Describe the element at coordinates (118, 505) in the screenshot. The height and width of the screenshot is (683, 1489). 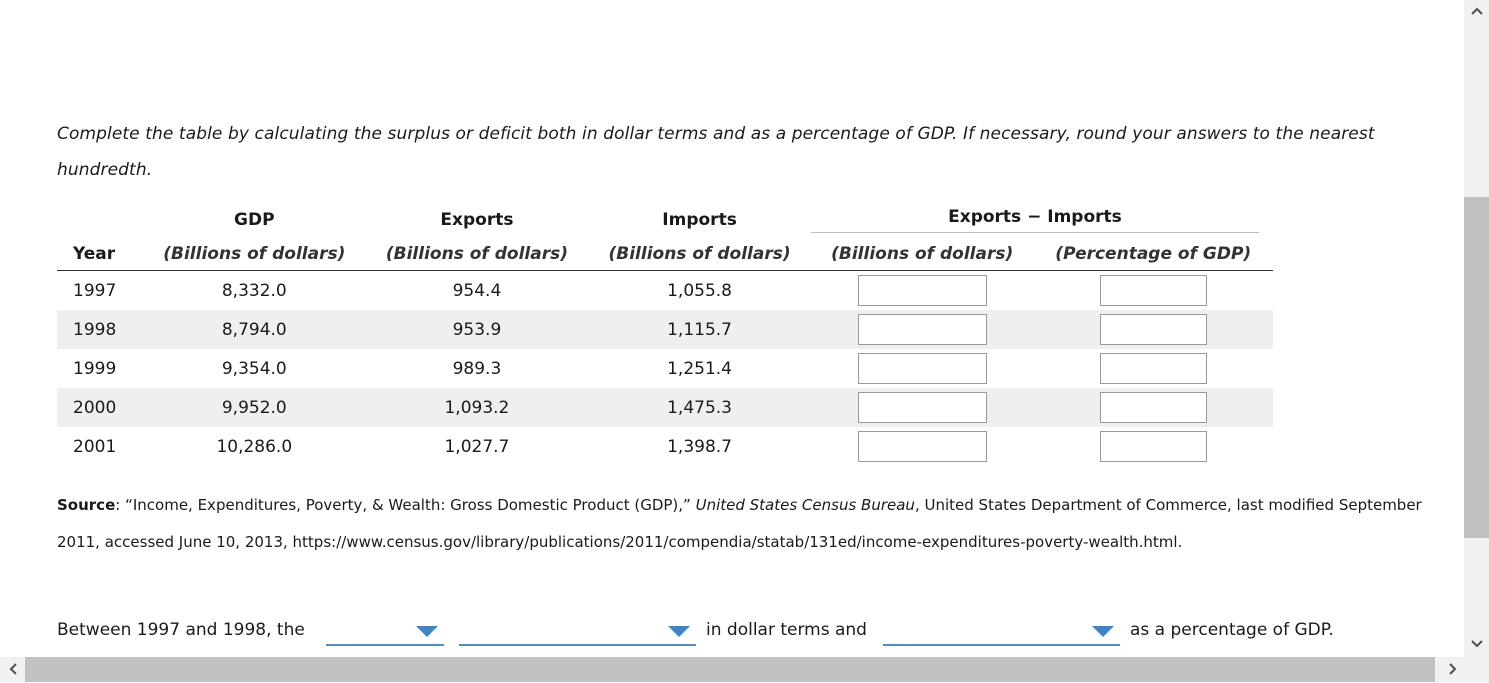
I see `source-colon: :` at that location.